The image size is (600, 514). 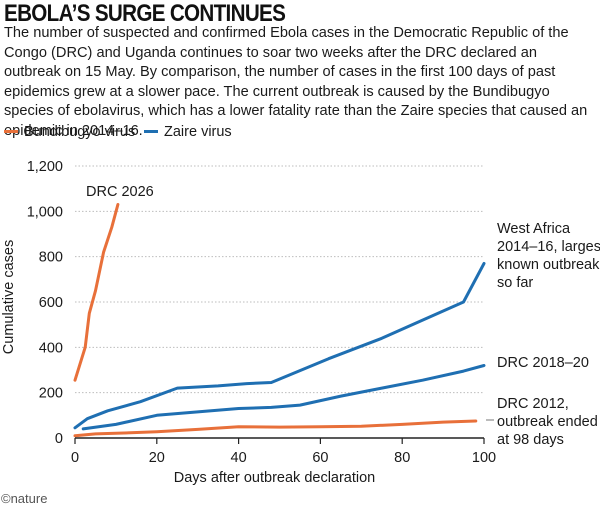 I want to click on annotation-drc-2026-line: DRC 2026, so click(x=120, y=192).